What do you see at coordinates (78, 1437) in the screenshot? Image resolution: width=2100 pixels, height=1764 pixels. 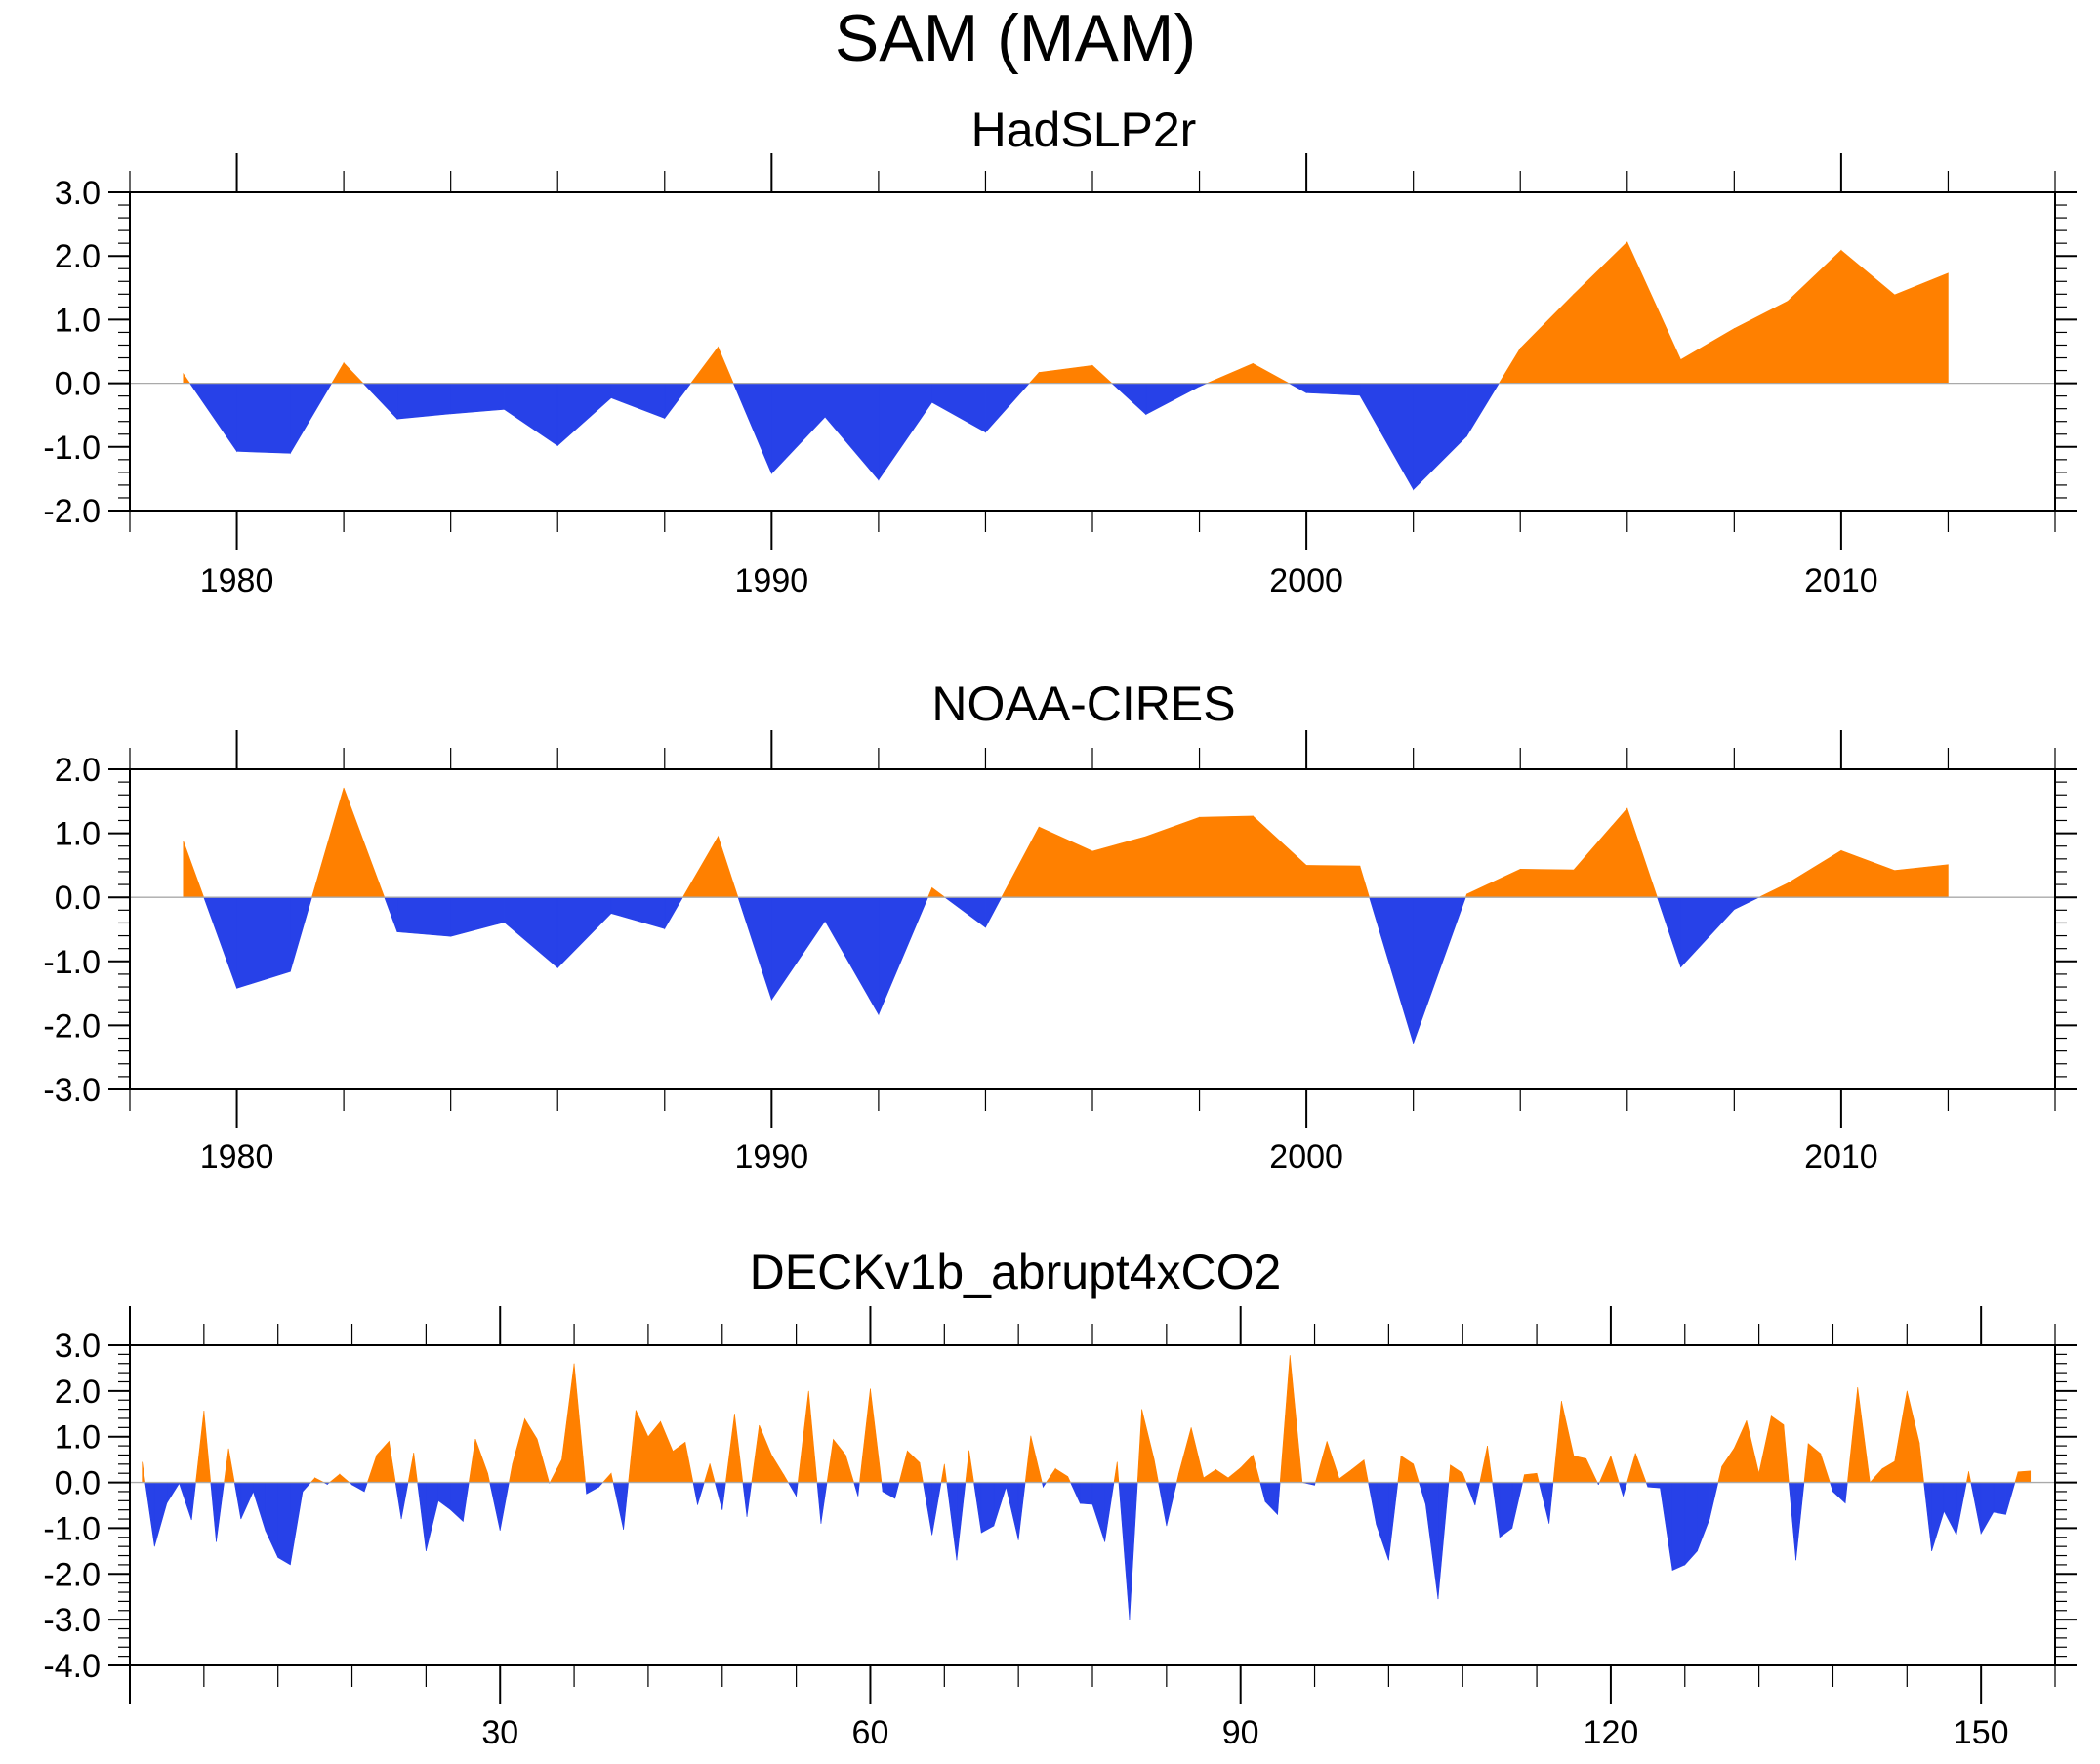 I see `y-tick-label: 1.0` at bounding box center [78, 1437].